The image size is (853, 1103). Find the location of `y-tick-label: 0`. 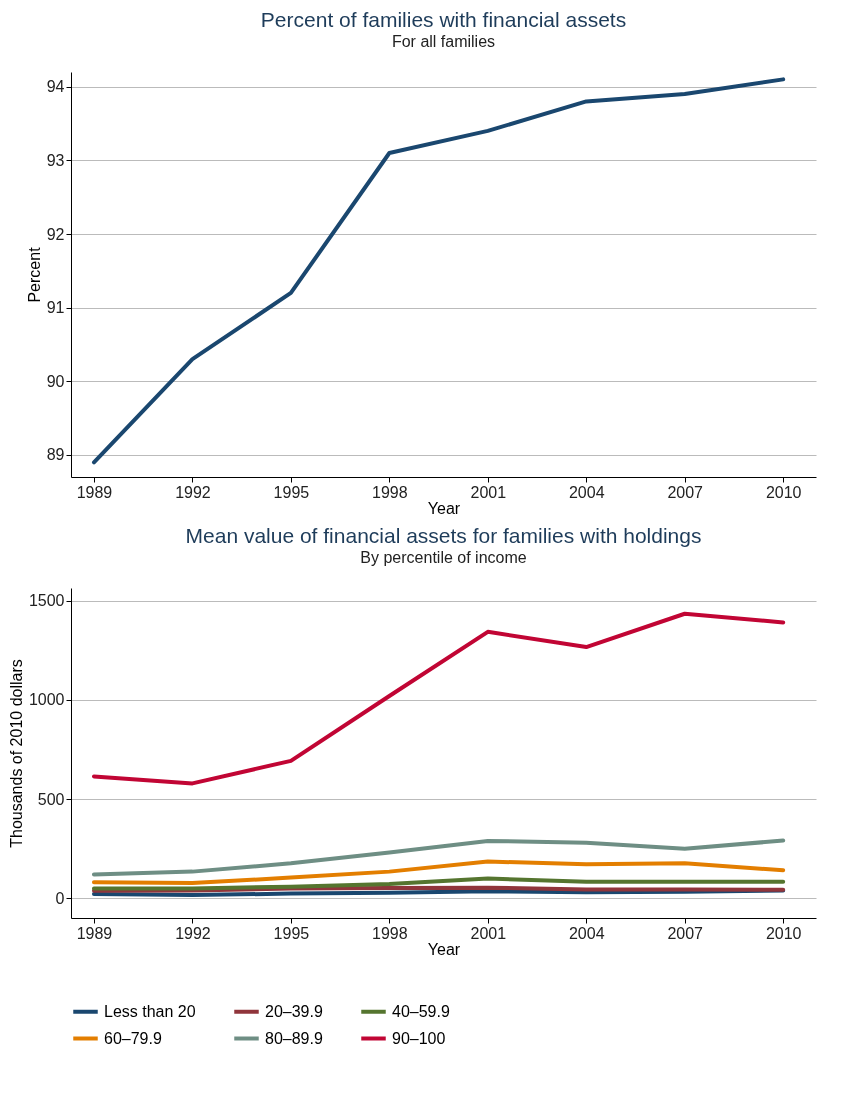

y-tick-label: 0 is located at coordinates (60, 898).